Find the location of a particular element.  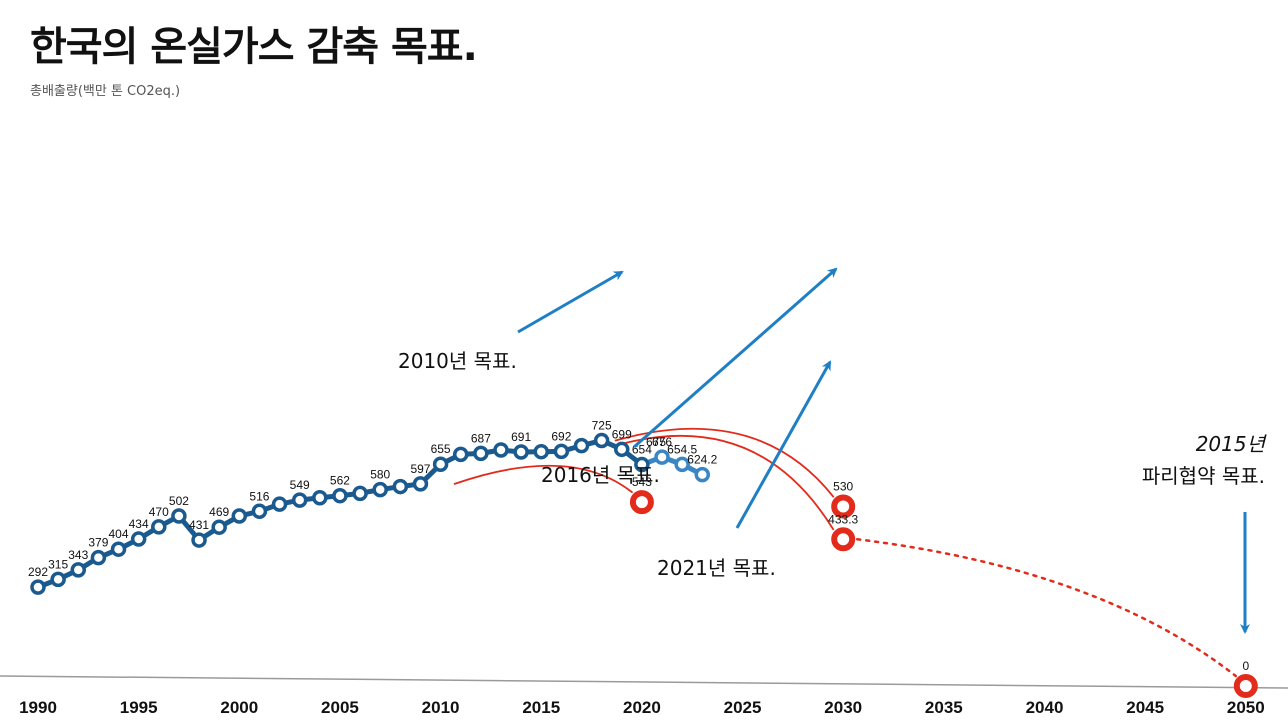

x-tick-label: 2025 is located at coordinates (743, 707).